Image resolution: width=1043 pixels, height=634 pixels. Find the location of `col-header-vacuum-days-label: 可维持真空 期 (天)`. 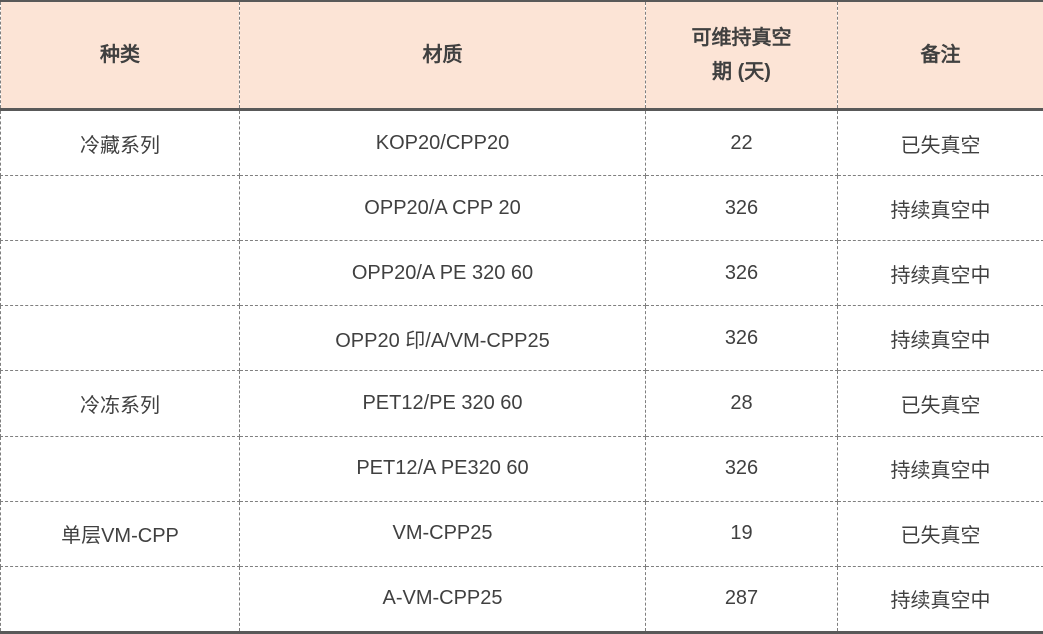

col-header-vacuum-days-label: 可维持真空 期 (天) is located at coordinates (741, 55).